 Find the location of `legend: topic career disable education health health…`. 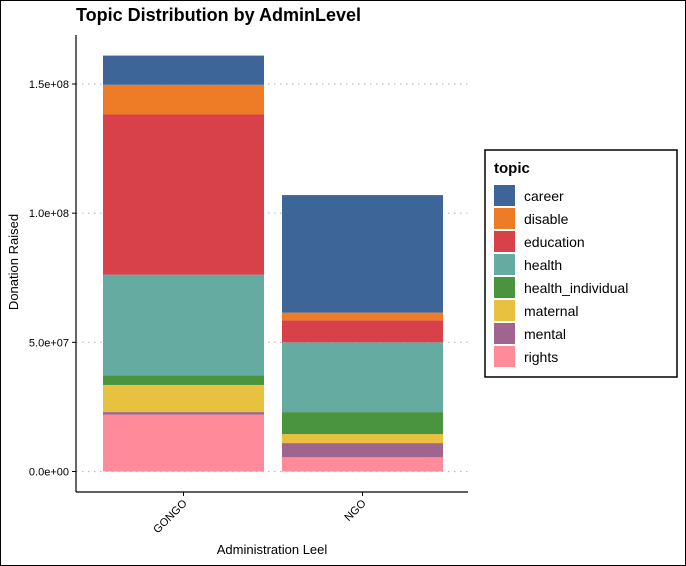

legend: topic career disable education health health… is located at coordinates (581, 263).